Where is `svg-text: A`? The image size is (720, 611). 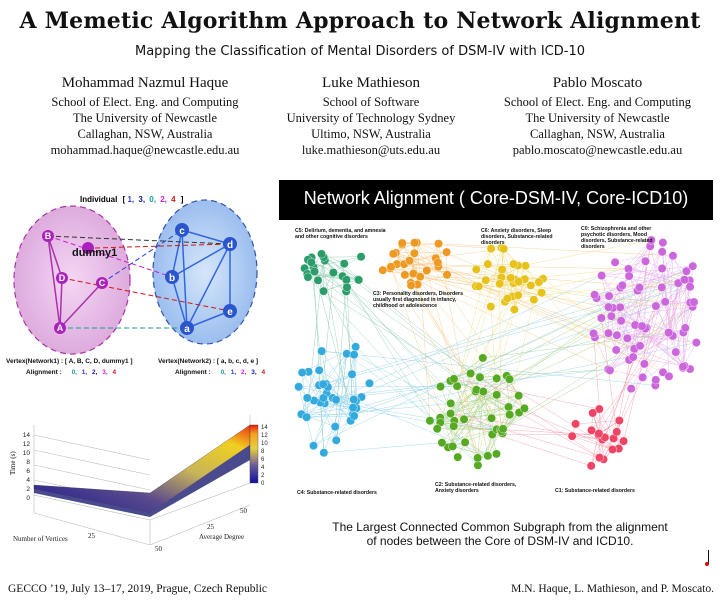
svg-text: A is located at coordinates (60, 328).